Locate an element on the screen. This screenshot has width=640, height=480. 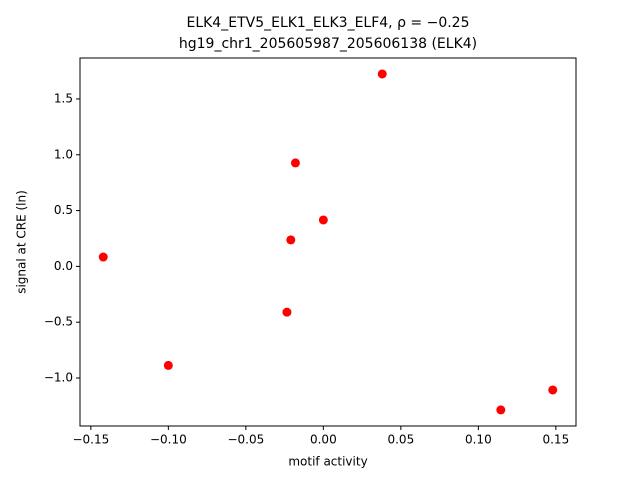
y-axis-label: signal at CRE (ln) is located at coordinates (22, 242).